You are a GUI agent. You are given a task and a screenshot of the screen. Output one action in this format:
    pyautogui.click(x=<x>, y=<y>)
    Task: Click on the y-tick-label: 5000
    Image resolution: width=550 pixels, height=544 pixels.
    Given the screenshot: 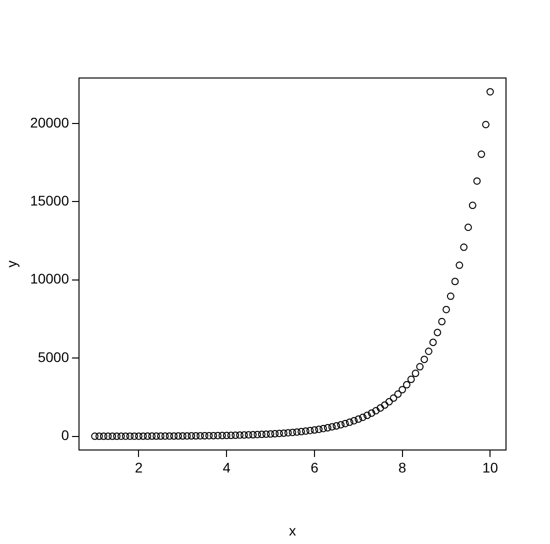 What is the action you would take?
    pyautogui.click(x=54, y=356)
    